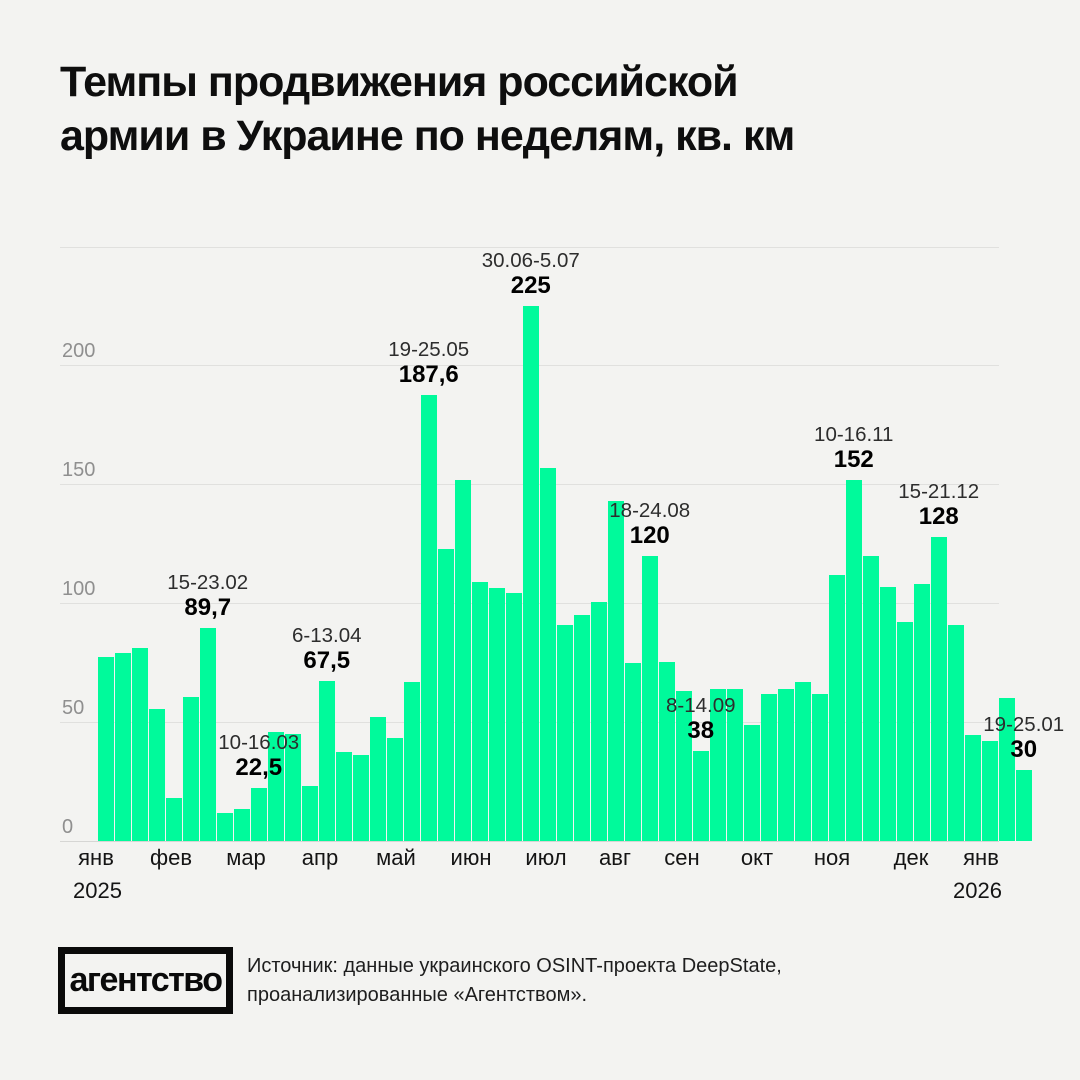 This screenshot has height=1080, width=1080. What do you see at coordinates (757, 857) in the screenshot?
I see `month-label: окт` at bounding box center [757, 857].